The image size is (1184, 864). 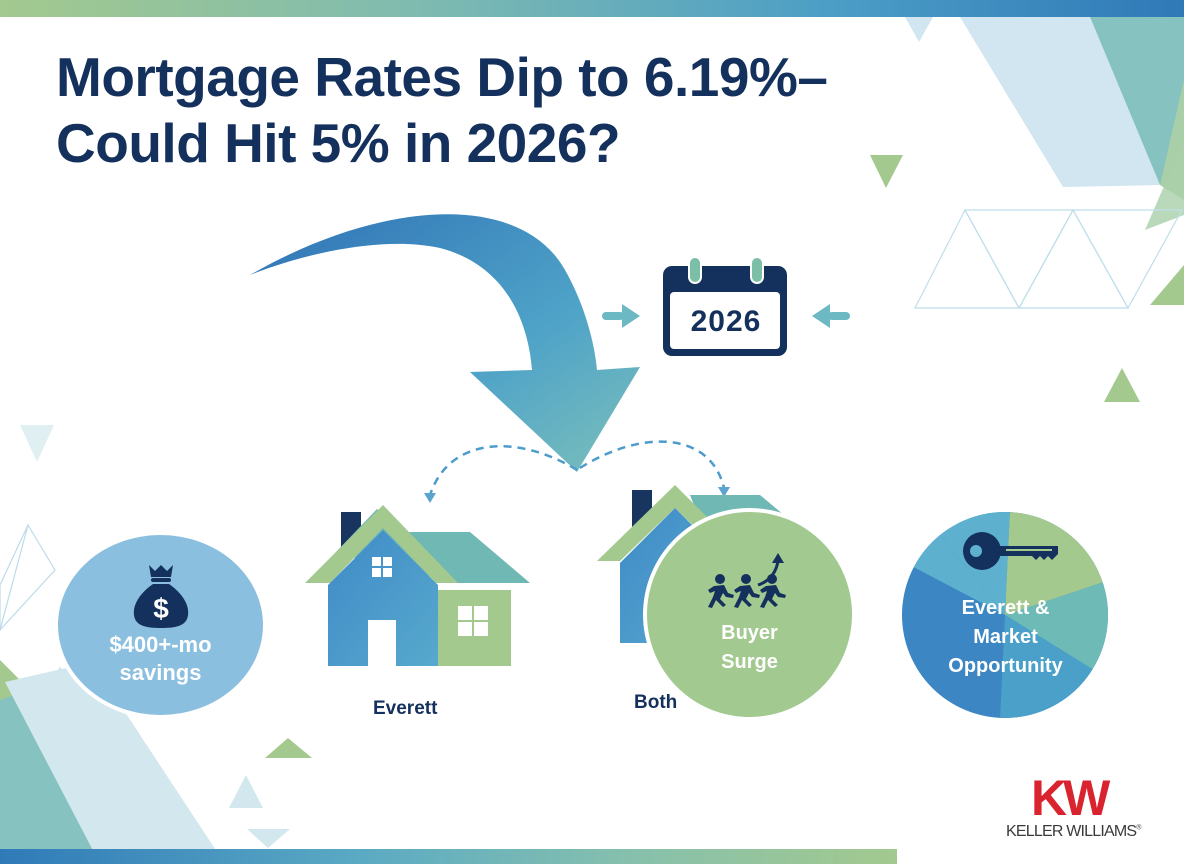 I want to click on keller-williams-wordmark: KELLER WILLIAMS®, so click(x=1074, y=831).